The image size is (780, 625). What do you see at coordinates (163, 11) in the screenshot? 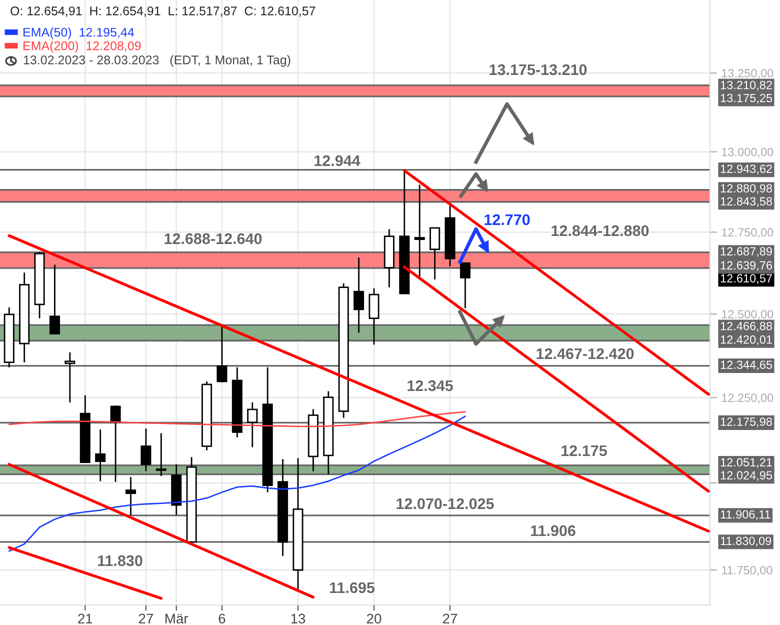
I see `chart-title: O: 12.654,91 H: 12.654,91 L: 12.517,87 C: 12.610,57` at bounding box center [163, 11].